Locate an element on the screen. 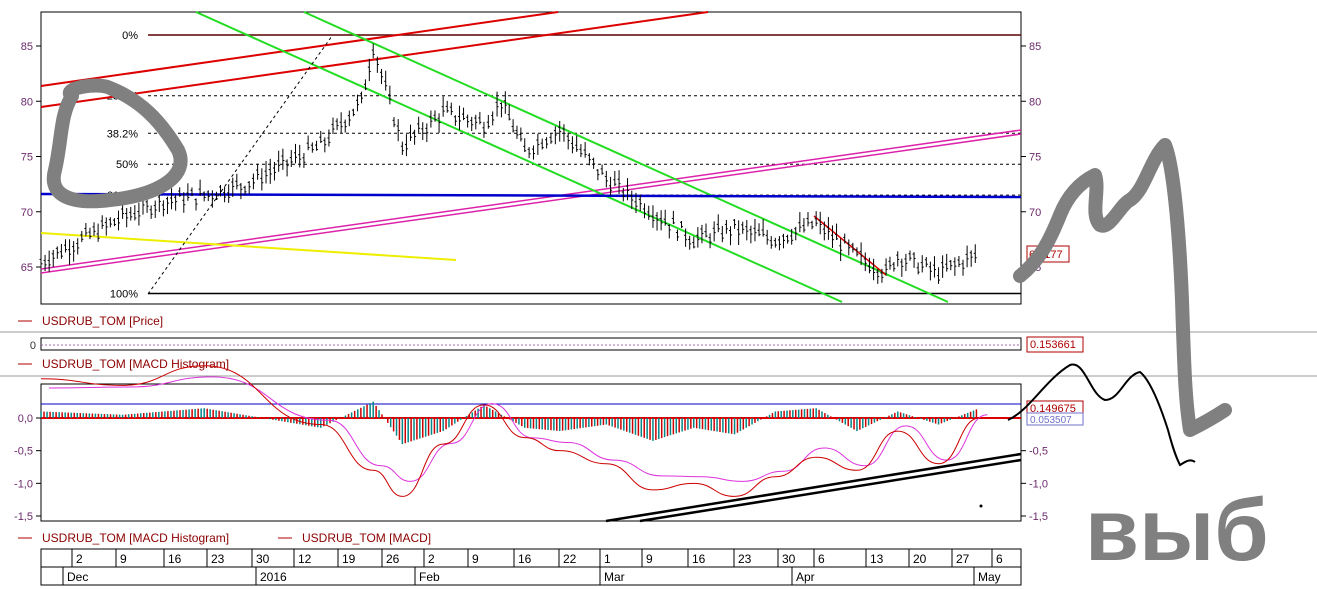  signal-line is located at coordinates (518, 429).